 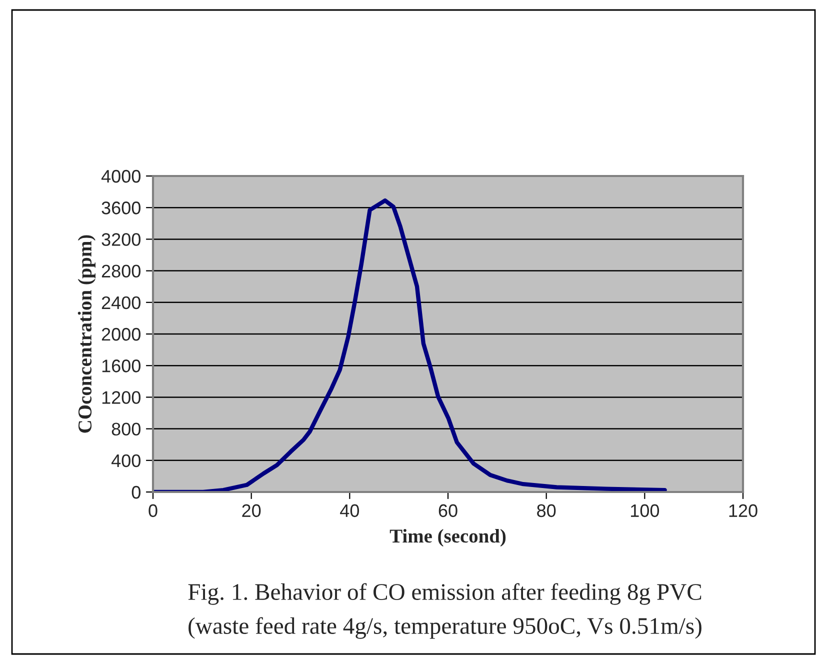 What do you see at coordinates (251, 511) in the screenshot?
I see `x-tick-label: 20` at bounding box center [251, 511].